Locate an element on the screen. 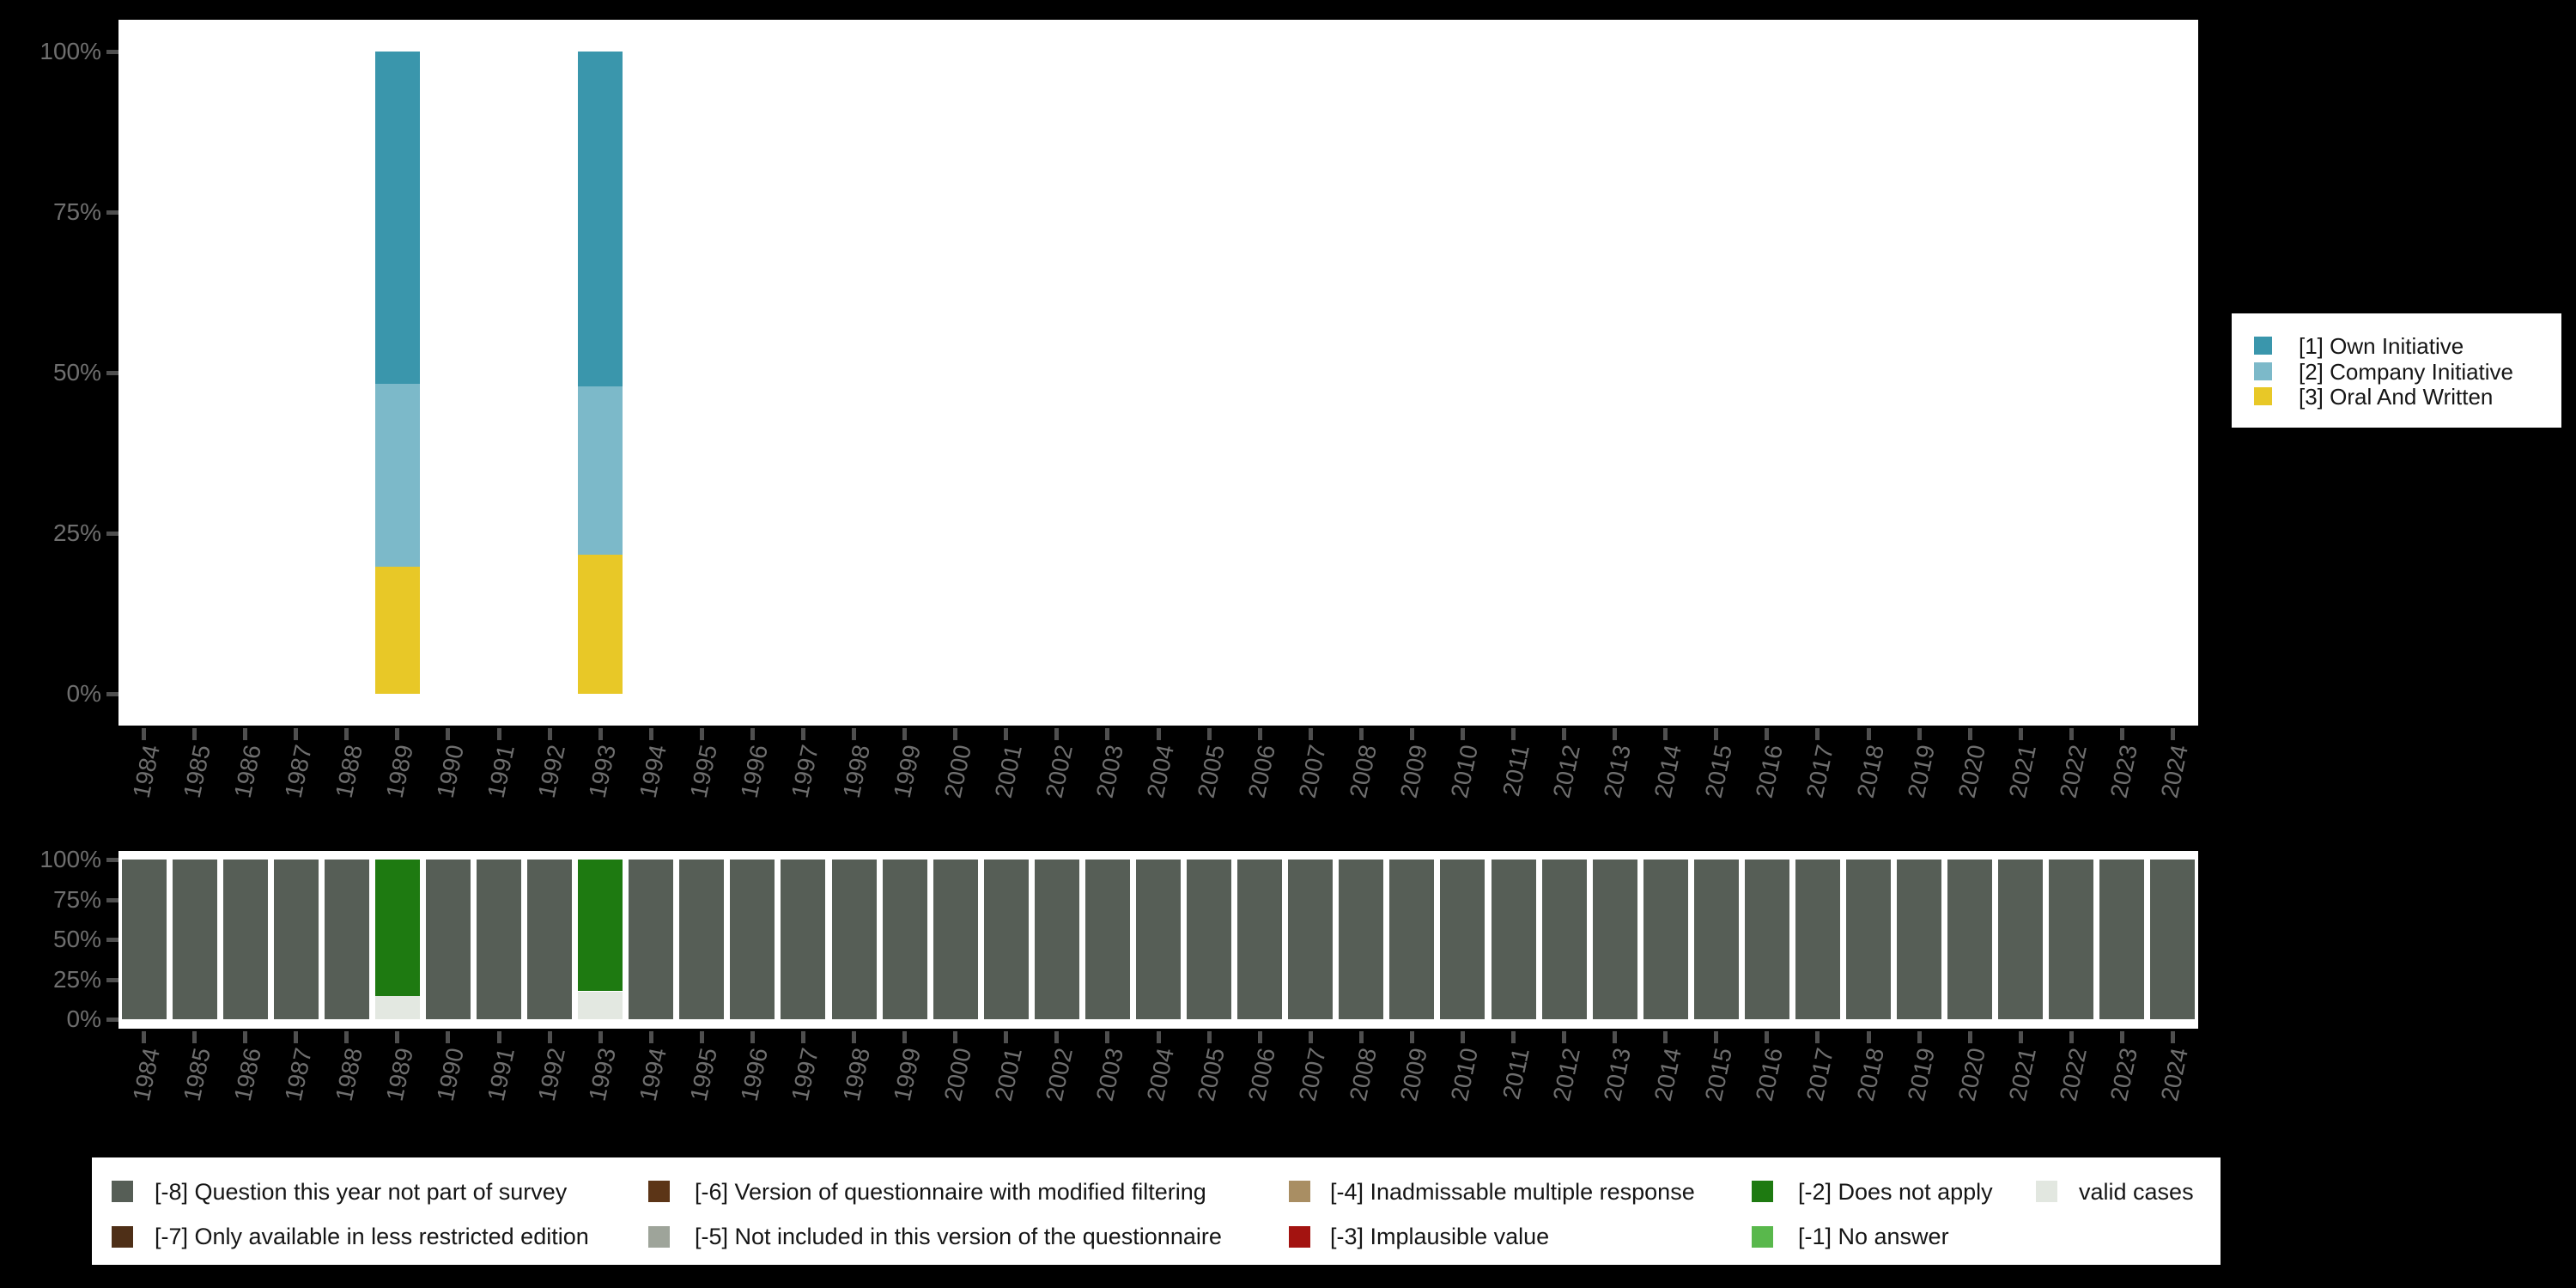 Image resolution: width=2576 pixels, height=1288 pixels. x-axis-tick-label: 2024 is located at coordinates (2174, 771).